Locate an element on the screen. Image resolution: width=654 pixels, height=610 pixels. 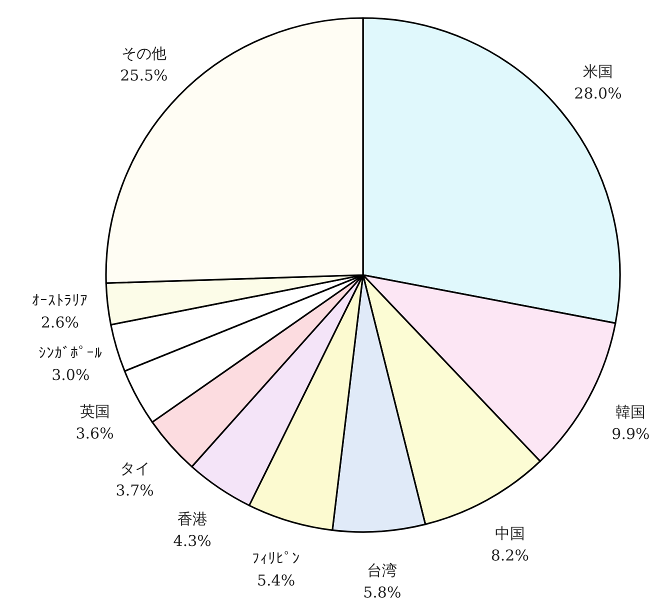
data-label: 28.0% is located at coordinates (598, 93).